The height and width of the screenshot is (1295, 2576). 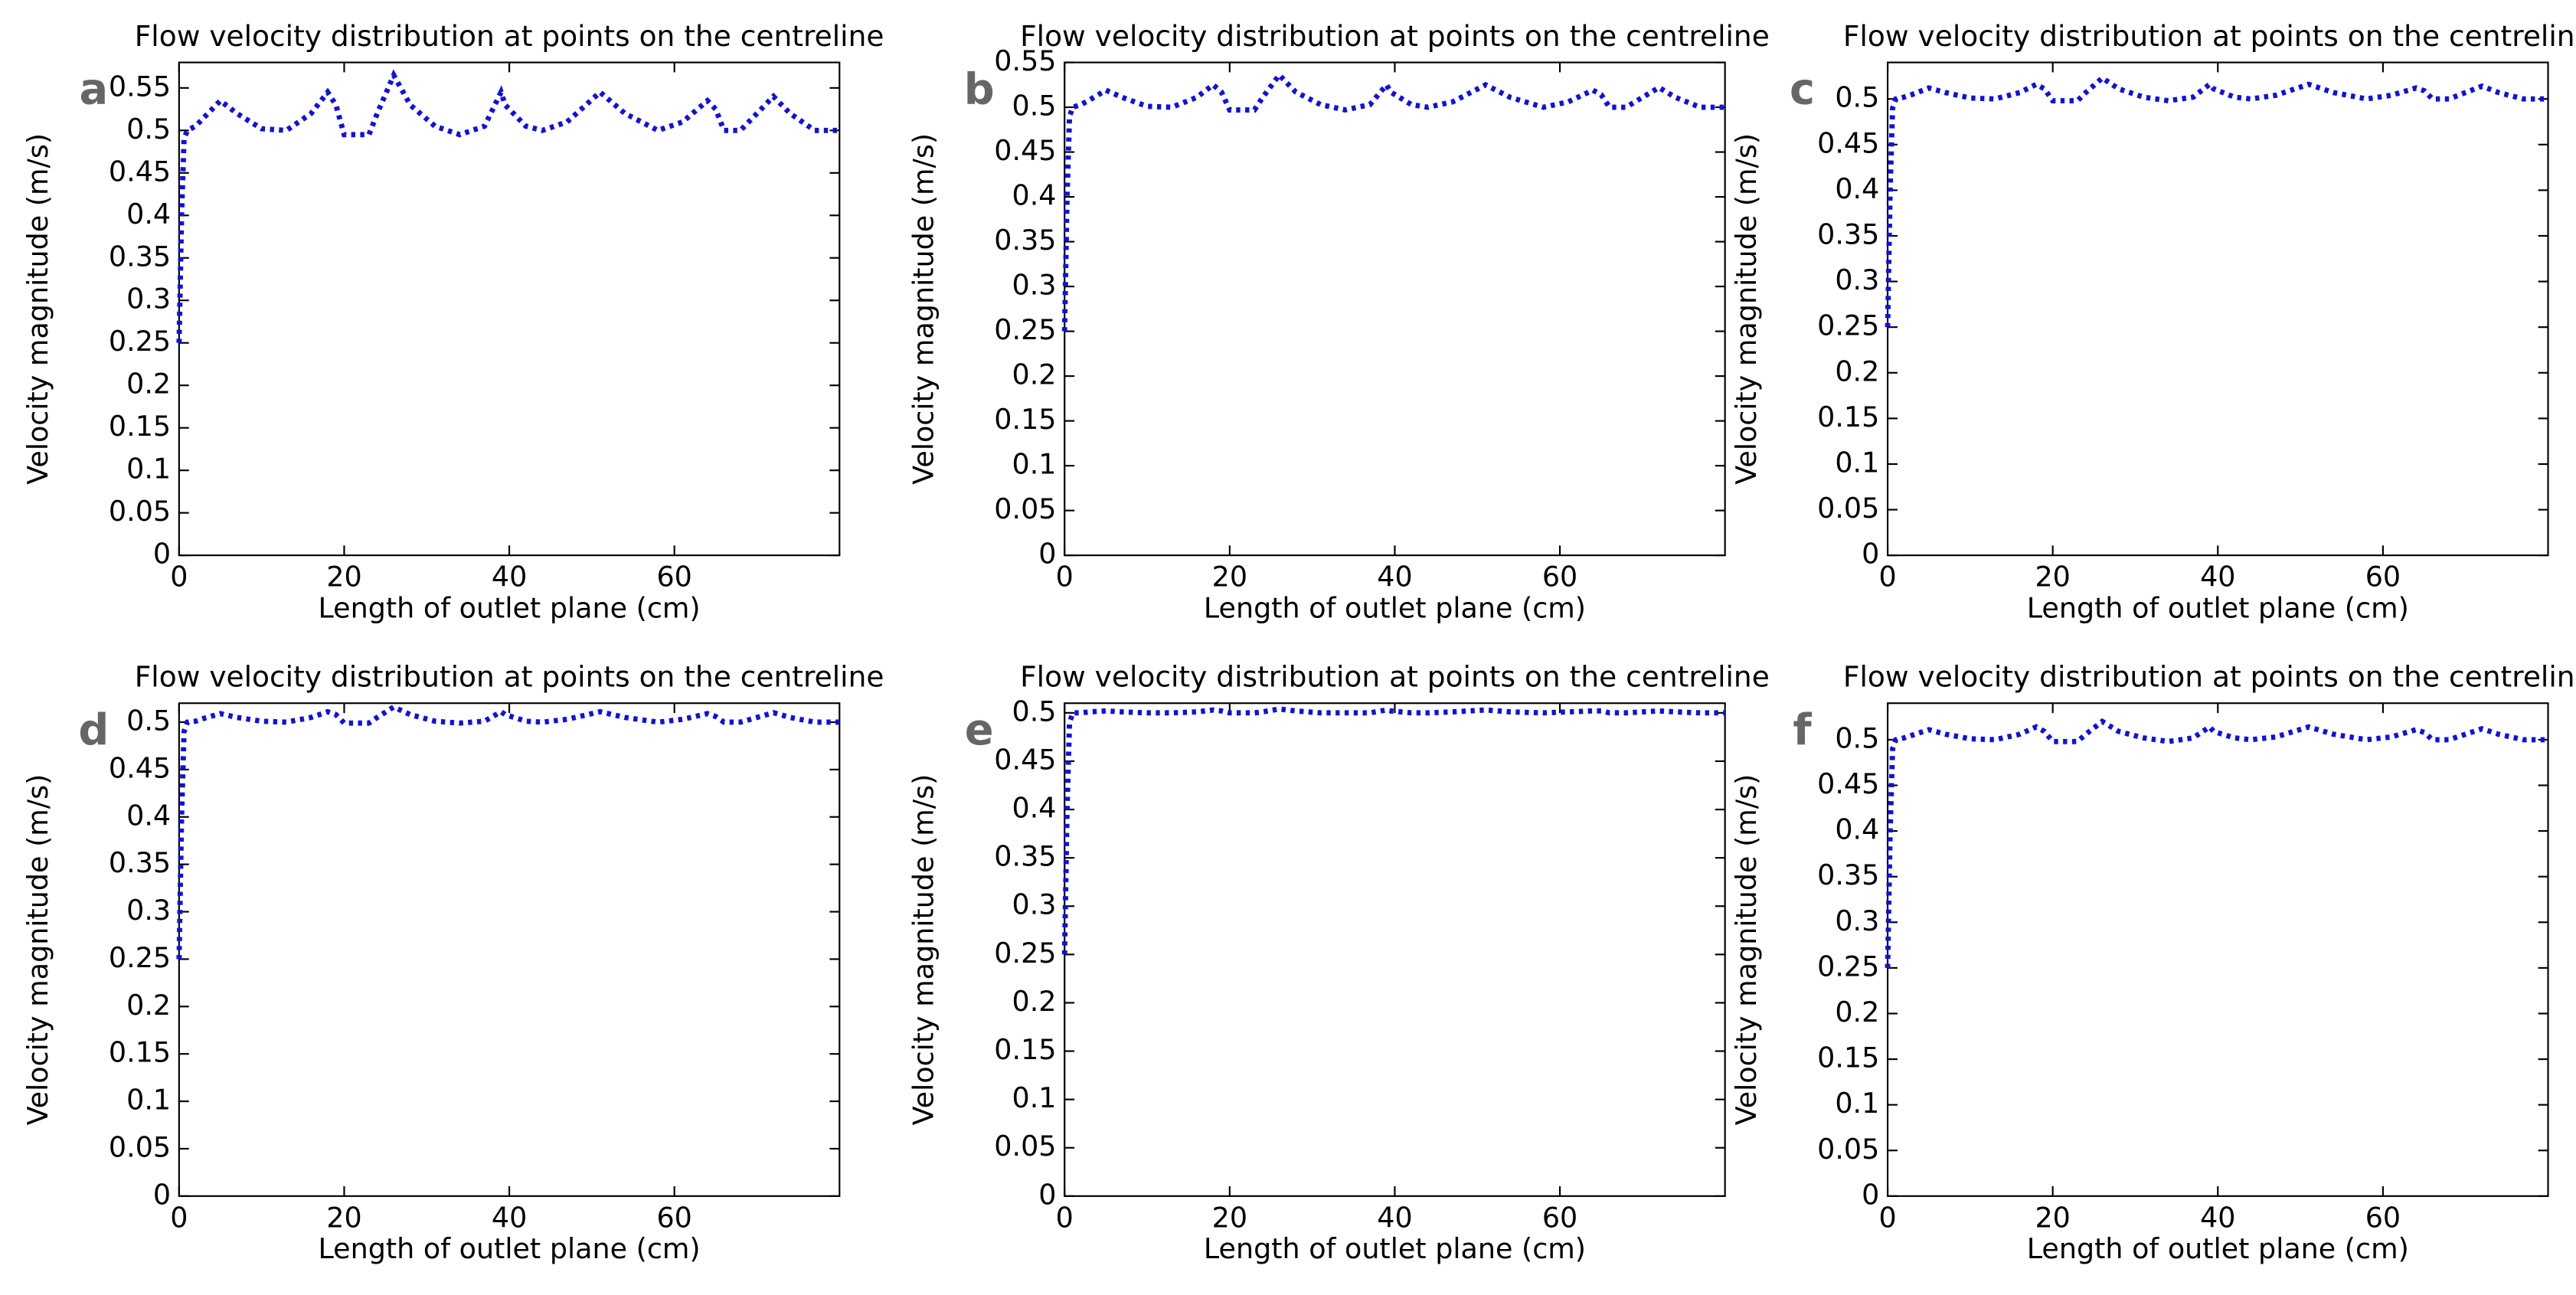 What do you see at coordinates (93, 730) in the screenshot?
I see `panel-label: d` at bounding box center [93, 730].